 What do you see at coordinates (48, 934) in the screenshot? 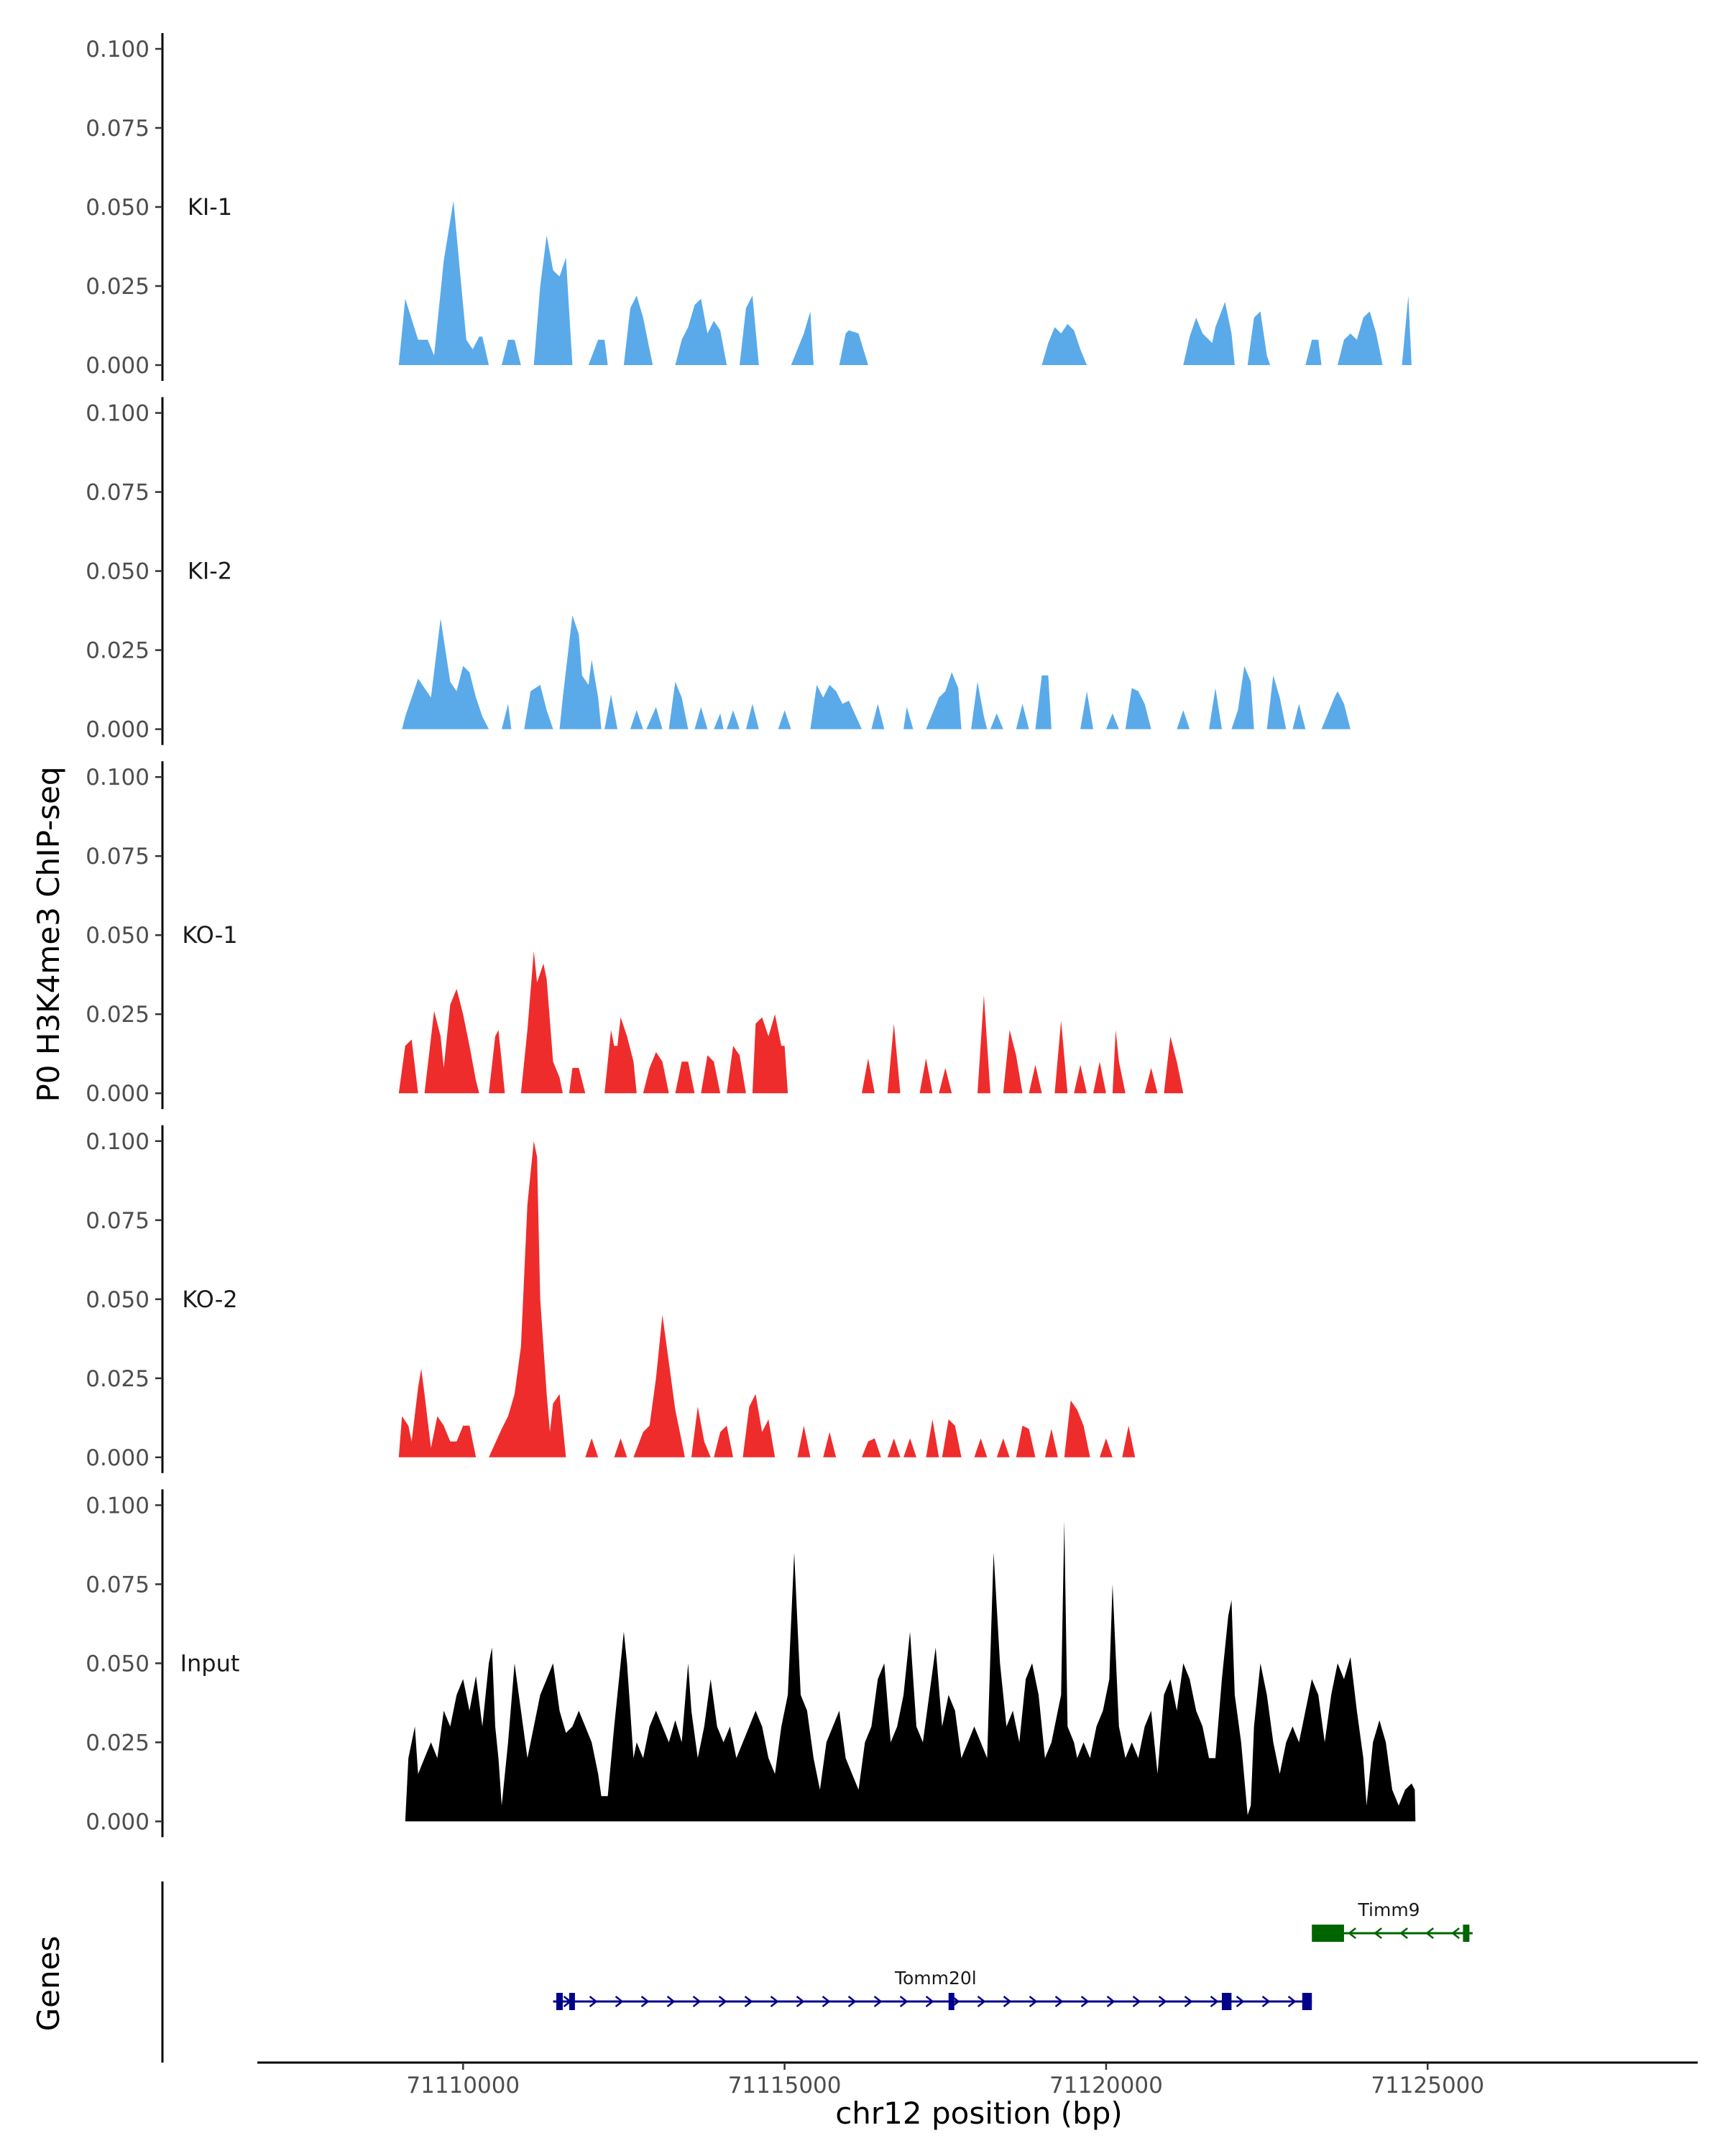
I see `y-axis-title: P0 H3K4me3 ChIP-seq` at bounding box center [48, 934].